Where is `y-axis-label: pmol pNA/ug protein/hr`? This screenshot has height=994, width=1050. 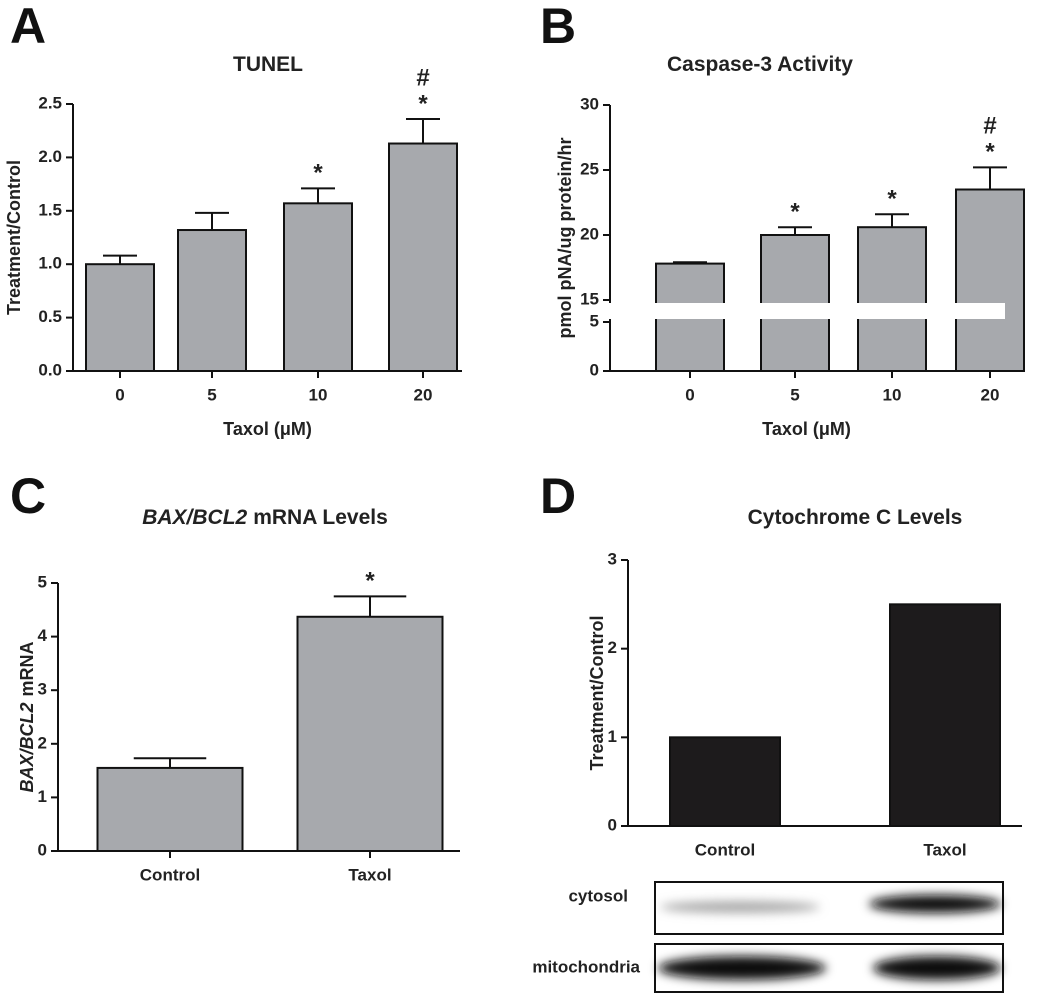 y-axis-label: pmol pNA/ug protein/hr is located at coordinates (565, 238).